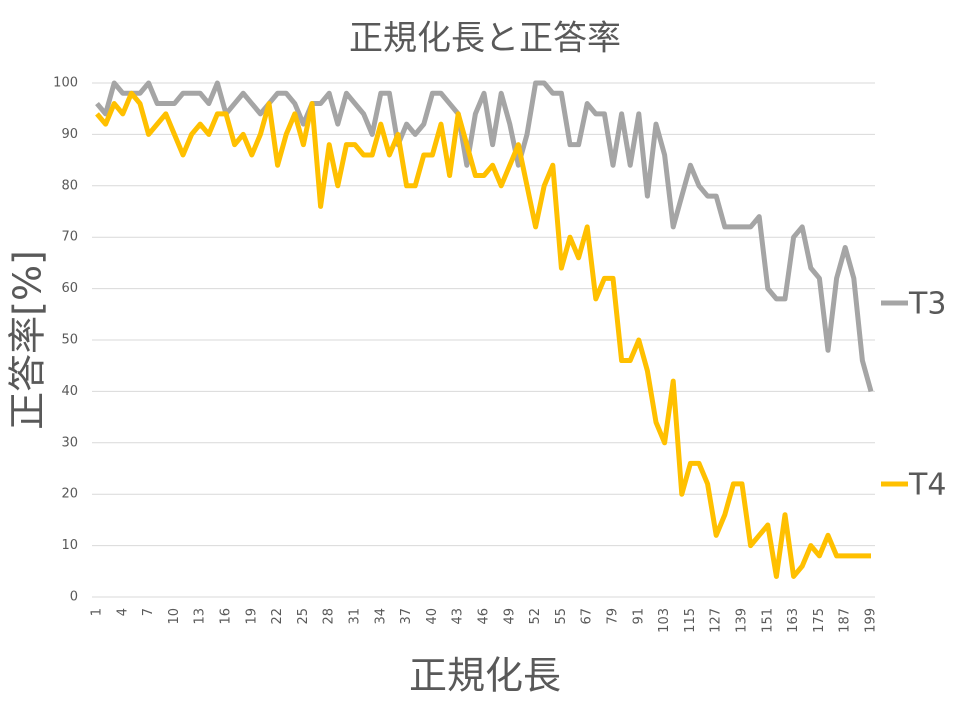  I want to click on x-tick-label: 10, so click(174, 616).